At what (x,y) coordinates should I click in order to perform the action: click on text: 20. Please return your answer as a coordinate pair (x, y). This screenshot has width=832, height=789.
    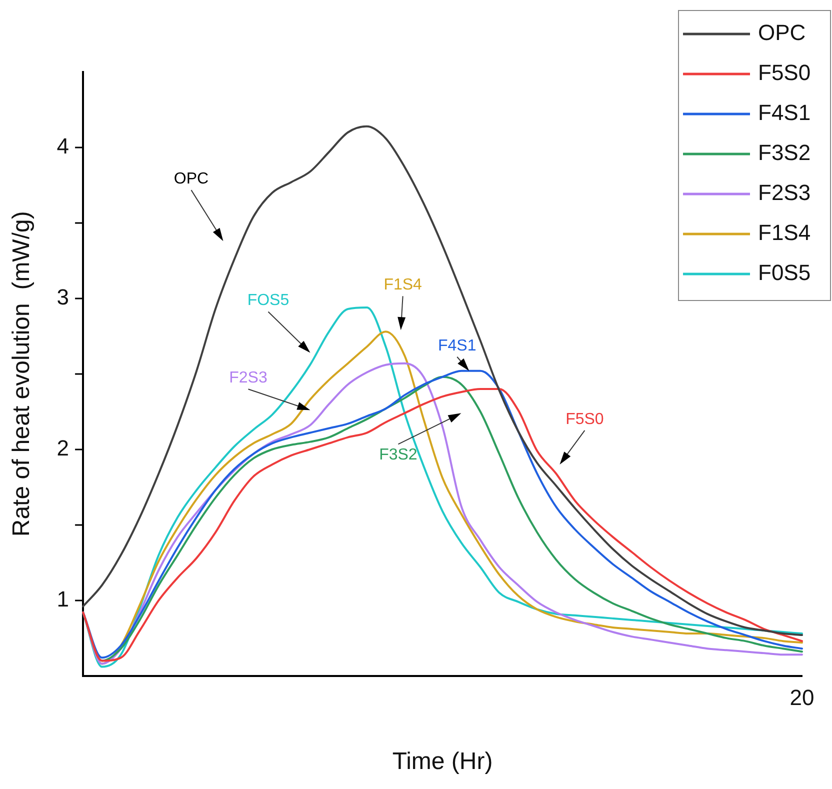
    Looking at the image, I should click on (802, 697).